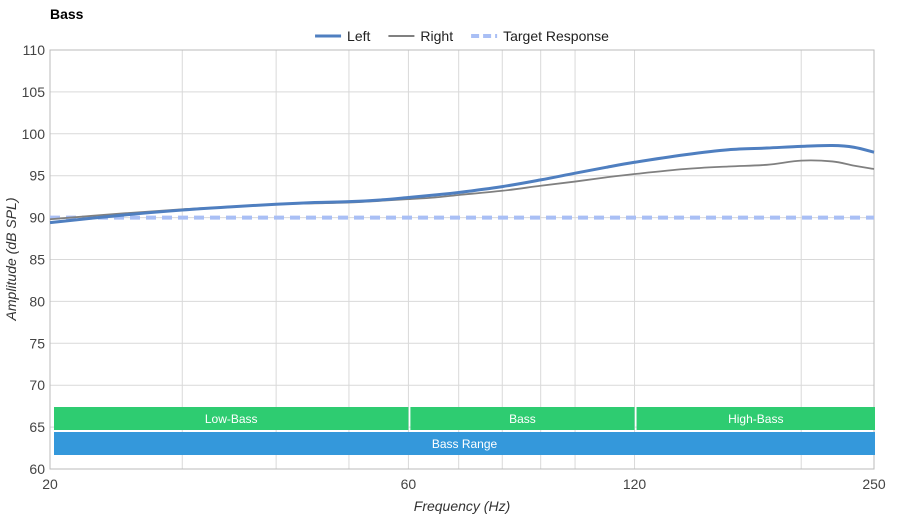  I want to click on chart-title: Bass, so click(67, 14).